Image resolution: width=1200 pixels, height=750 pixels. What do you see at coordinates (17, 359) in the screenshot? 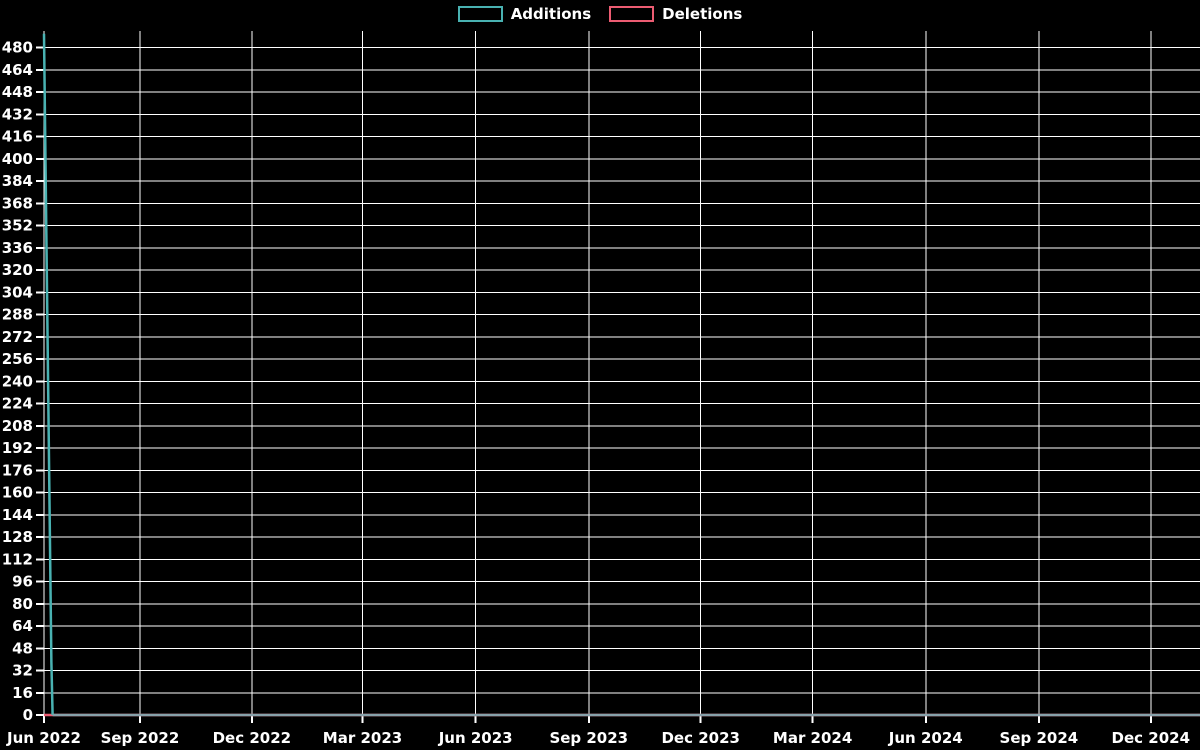
I see `y-tick-label: 256` at bounding box center [17, 359].